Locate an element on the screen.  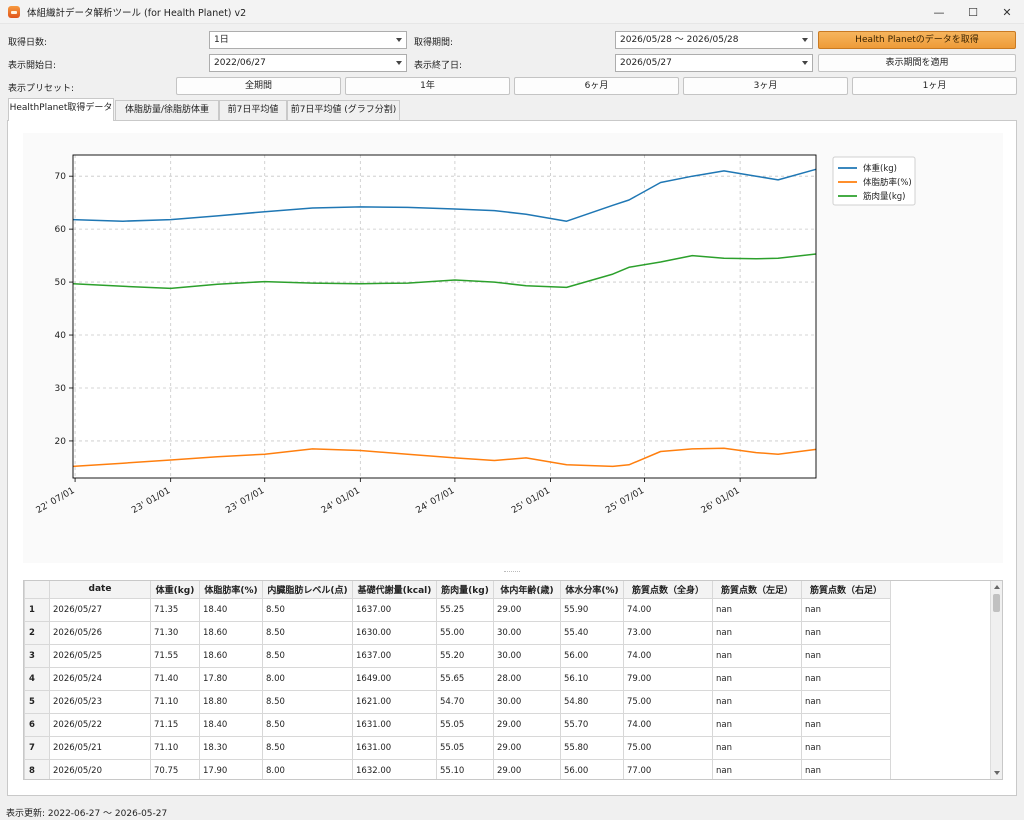
fetch-data-button: Health Planetのデータを取得 is located at coordinates (917, 40).